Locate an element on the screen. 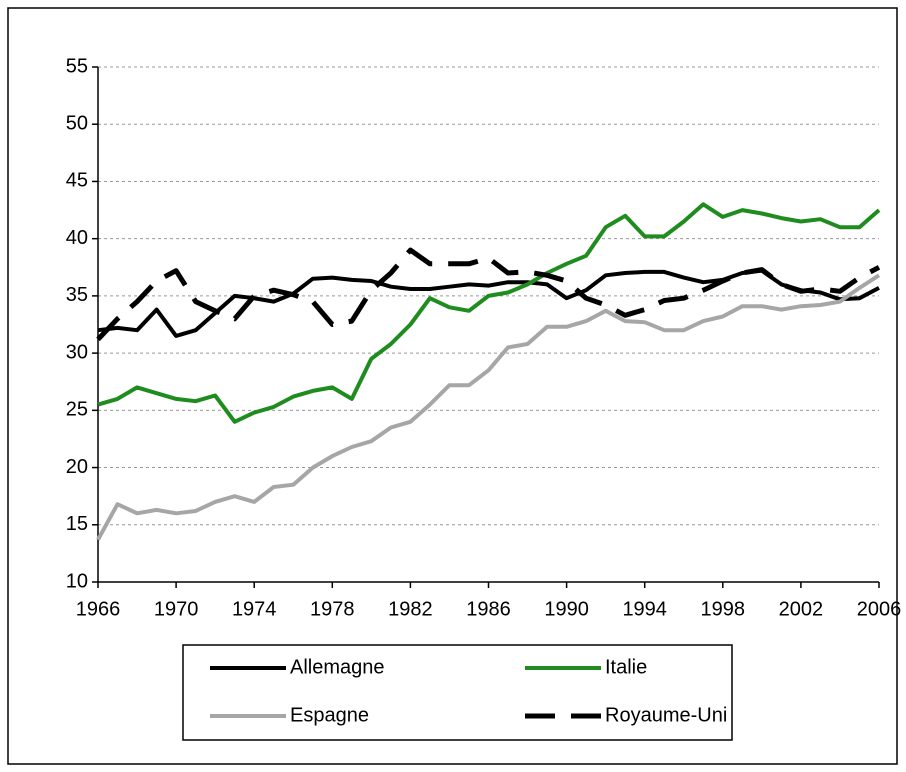 The width and height of the screenshot is (906, 772). x-tick-label: 1994 is located at coordinates (644, 609).